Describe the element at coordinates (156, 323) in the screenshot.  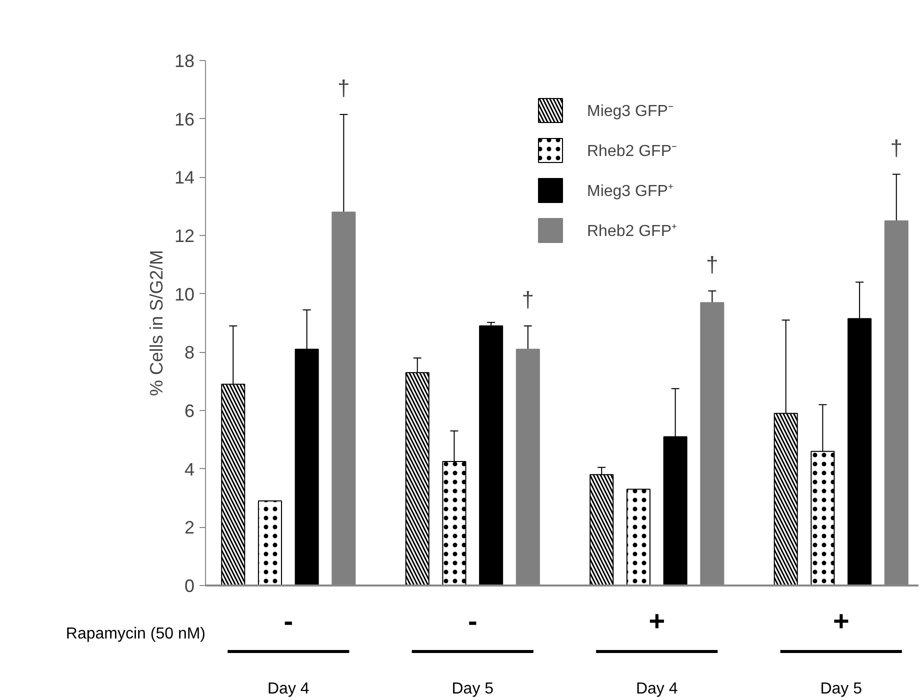
I see `y-axis-title: % Cells in S/G2/M` at that location.